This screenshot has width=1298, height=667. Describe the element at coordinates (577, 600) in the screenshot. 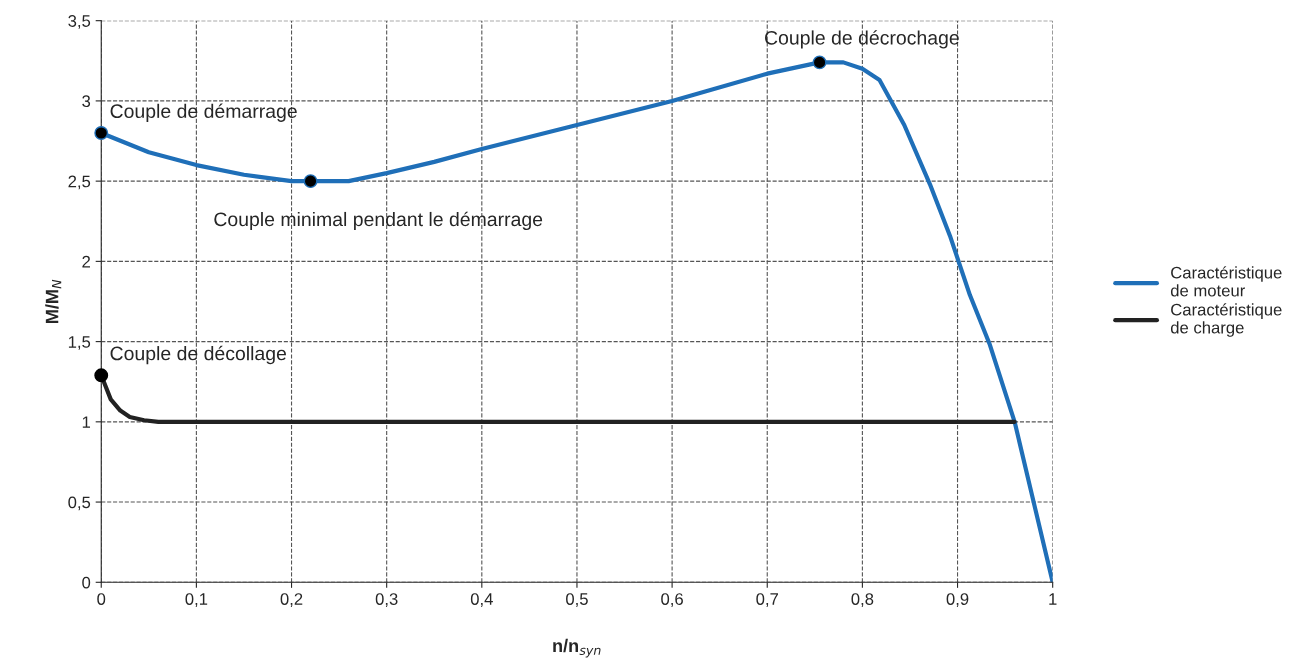

I see `x-tick-label: 0,5` at that location.